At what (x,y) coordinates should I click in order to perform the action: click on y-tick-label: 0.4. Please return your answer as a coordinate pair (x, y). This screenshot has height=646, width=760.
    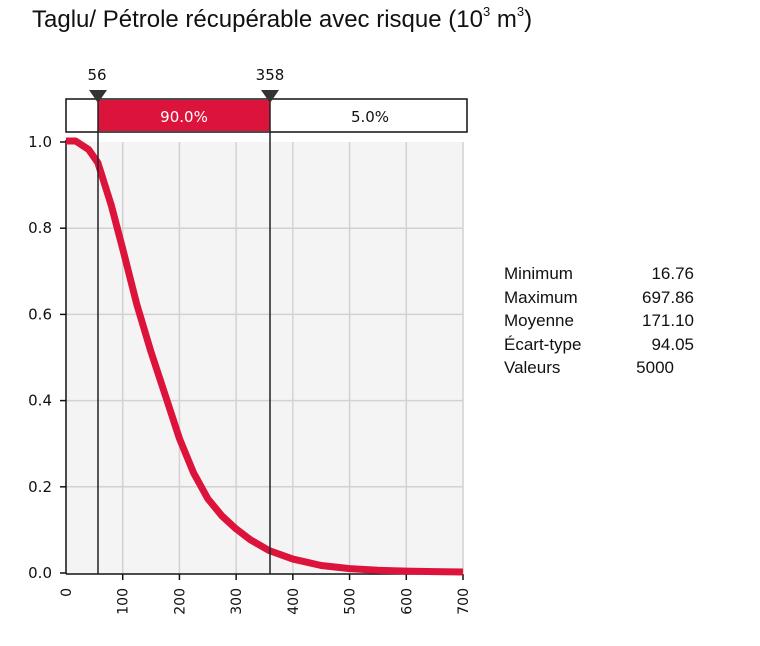
    Looking at the image, I should click on (40, 401).